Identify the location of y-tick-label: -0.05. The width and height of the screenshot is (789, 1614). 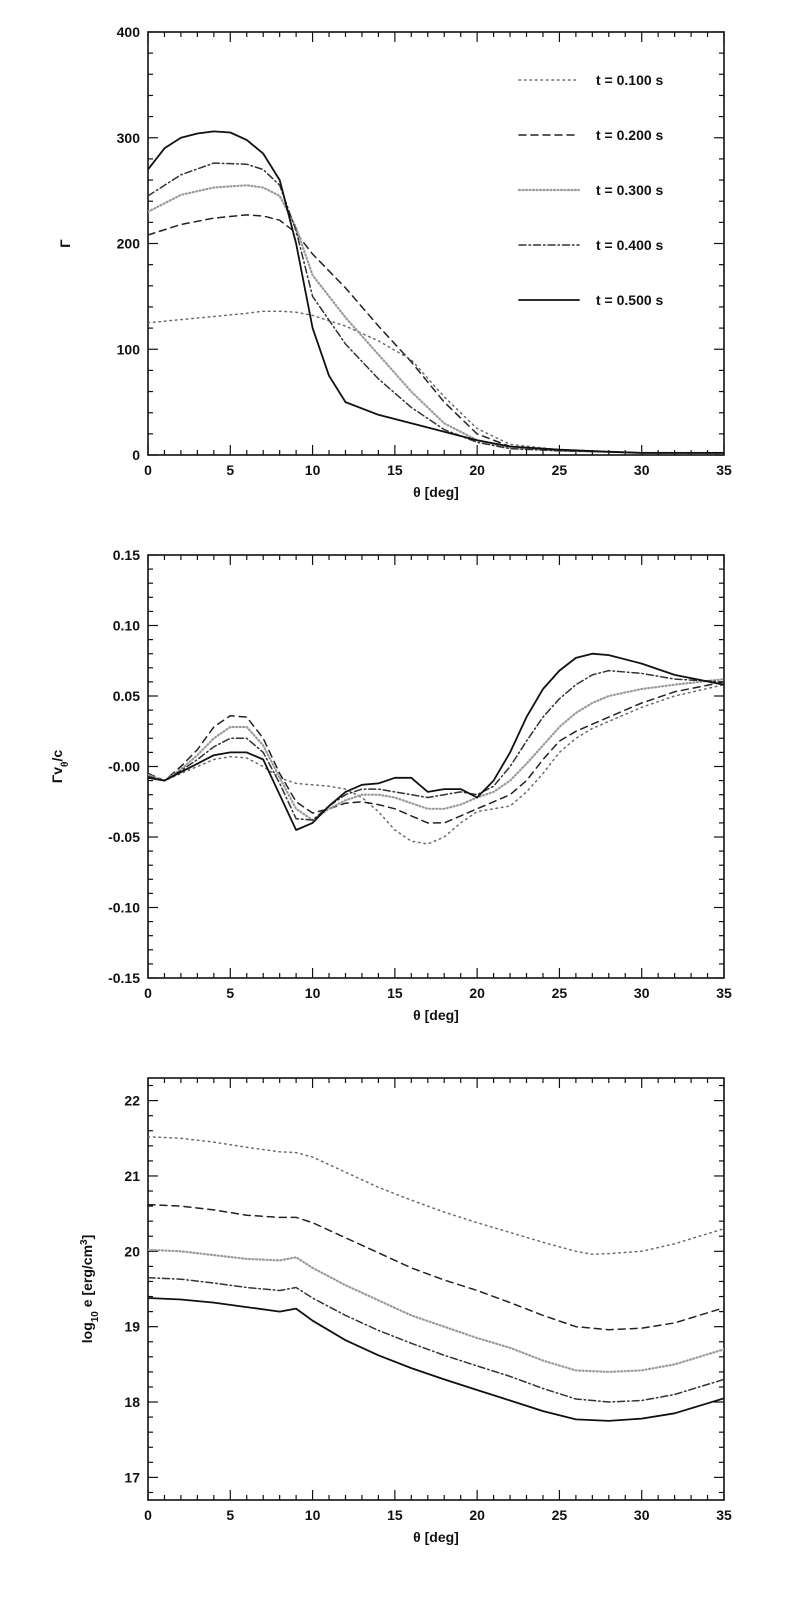
(124, 837).